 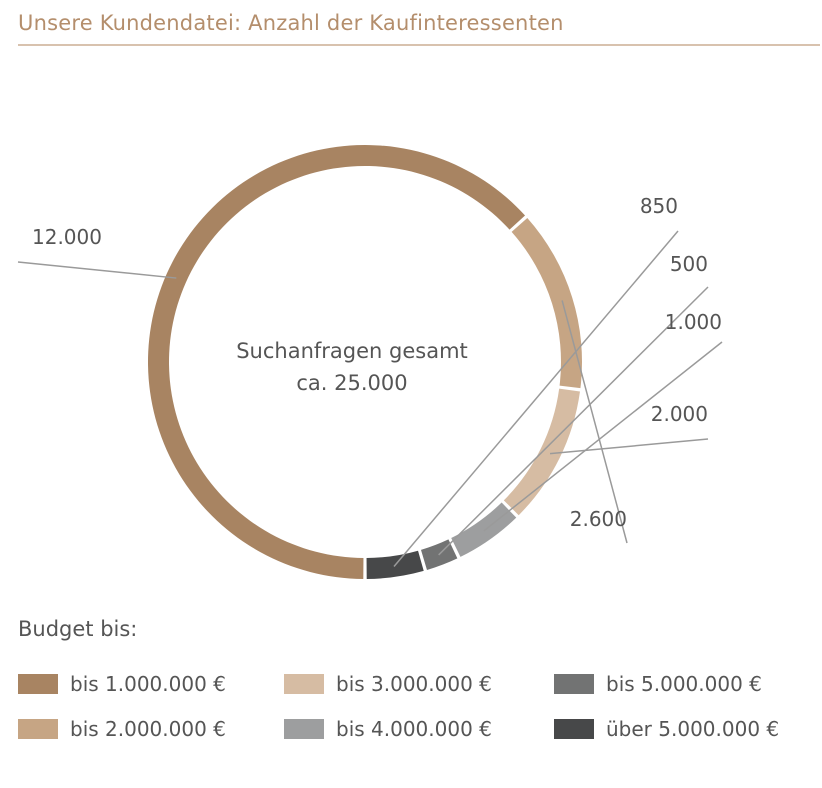 What do you see at coordinates (419, 45) in the screenshot?
I see `title-divider` at bounding box center [419, 45].